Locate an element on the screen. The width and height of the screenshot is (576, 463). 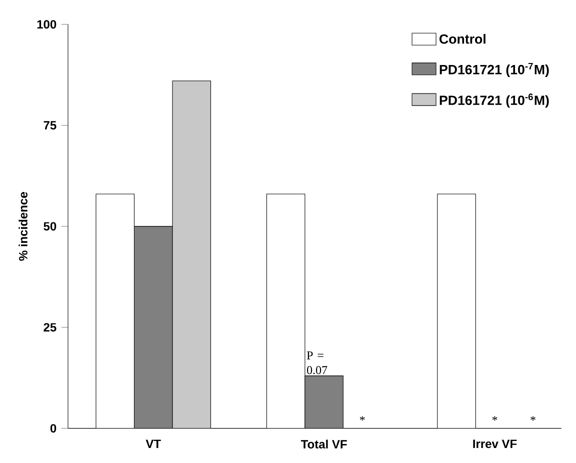
legend-label: Control is located at coordinates (463, 39).